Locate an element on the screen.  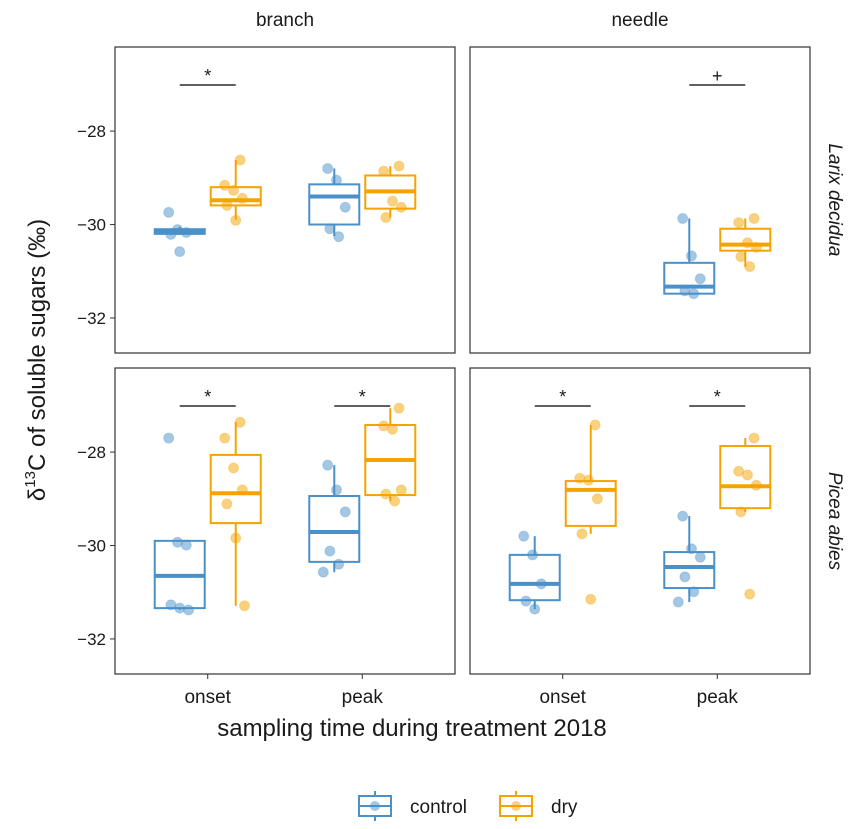
x-tick-label: onset is located at coordinates (207, 697).